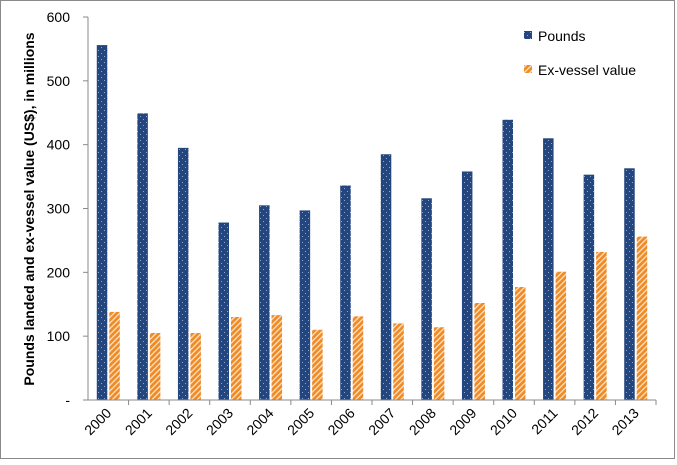  What do you see at coordinates (59, 17) in the screenshot?
I see `y-tick-label: 600` at bounding box center [59, 17].